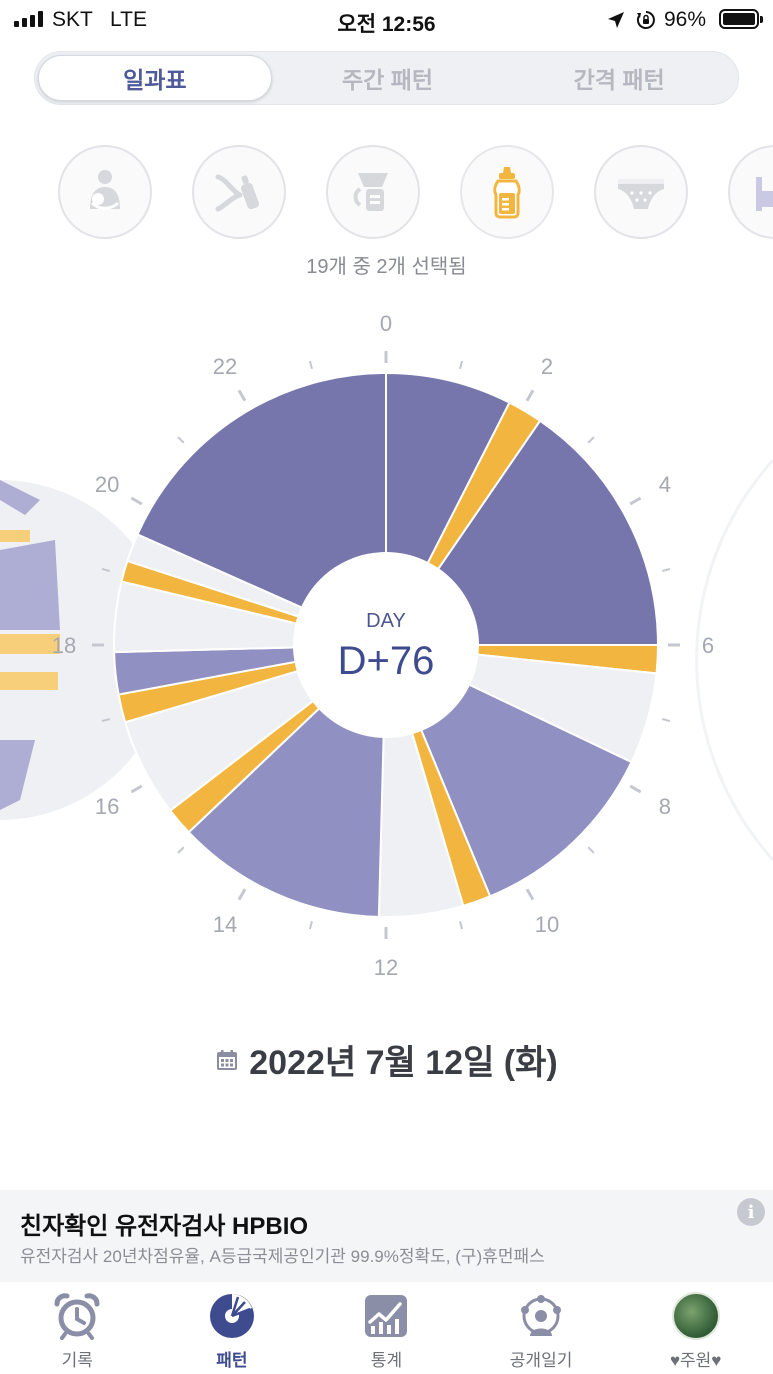  I want to click on hour-label: 14, so click(225, 924).